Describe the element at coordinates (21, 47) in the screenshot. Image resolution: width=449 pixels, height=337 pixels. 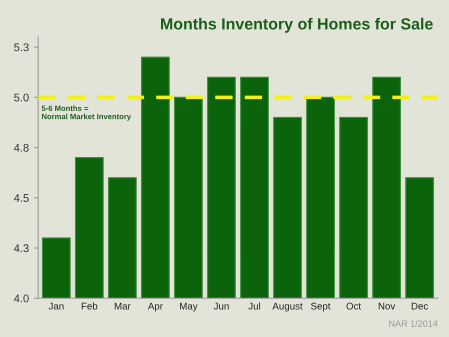
I see `y-tick-label: 5.3` at that location.